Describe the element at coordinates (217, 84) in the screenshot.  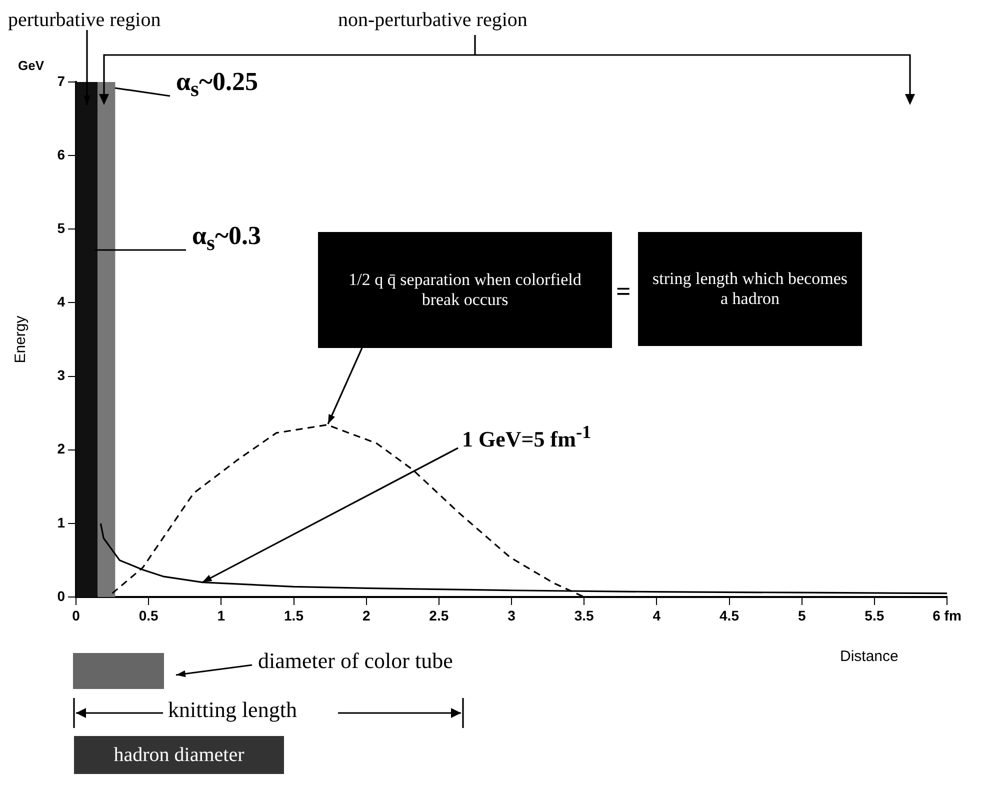
I see `annotation: α$_{s}$~0.25` at that location.